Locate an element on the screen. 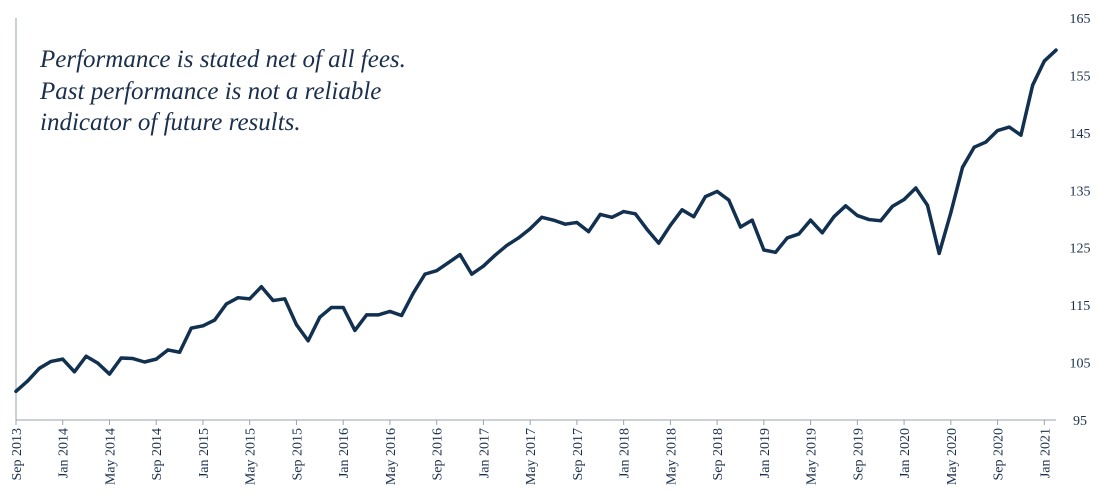  y-tick-label: 135 is located at coordinates (1080, 191).